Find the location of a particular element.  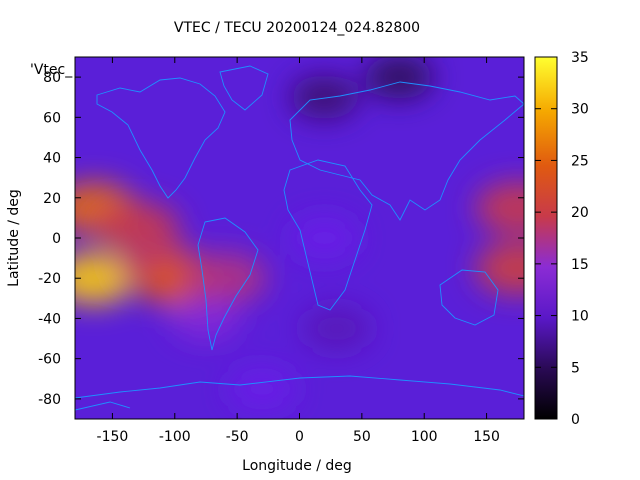

x-axis-label: Longitude / deg is located at coordinates (297, 466).